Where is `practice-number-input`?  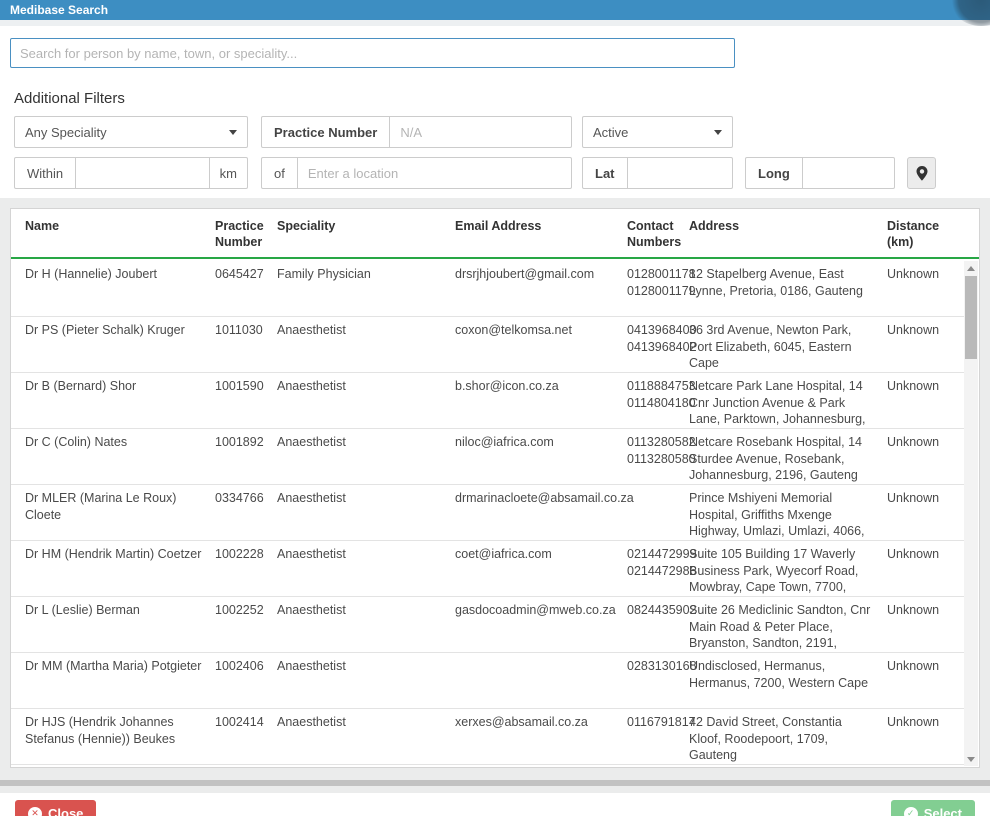 practice-number-input is located at coordinates (480, 132).